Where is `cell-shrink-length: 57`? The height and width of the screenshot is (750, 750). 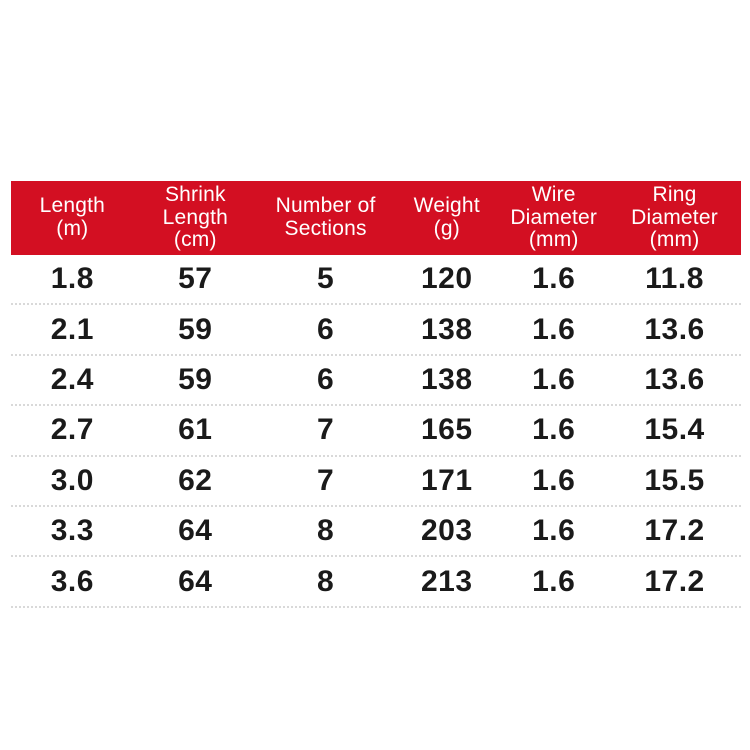
cell-shrink-length: 57 is located at coordinates (195, 279).